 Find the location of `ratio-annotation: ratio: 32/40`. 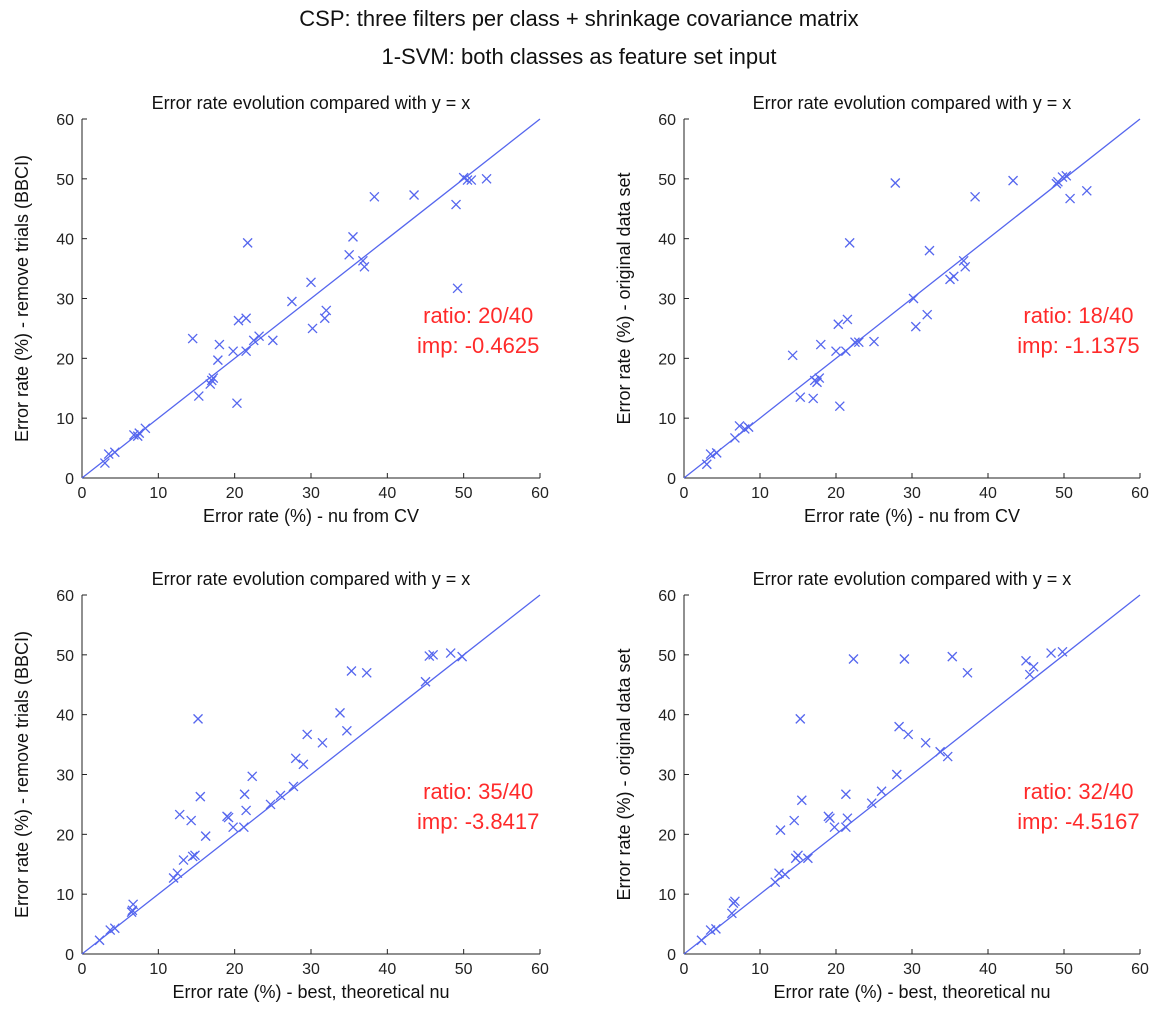

ratio-annotation: ratio: 32/40 is located at coordinates (1078, 791).